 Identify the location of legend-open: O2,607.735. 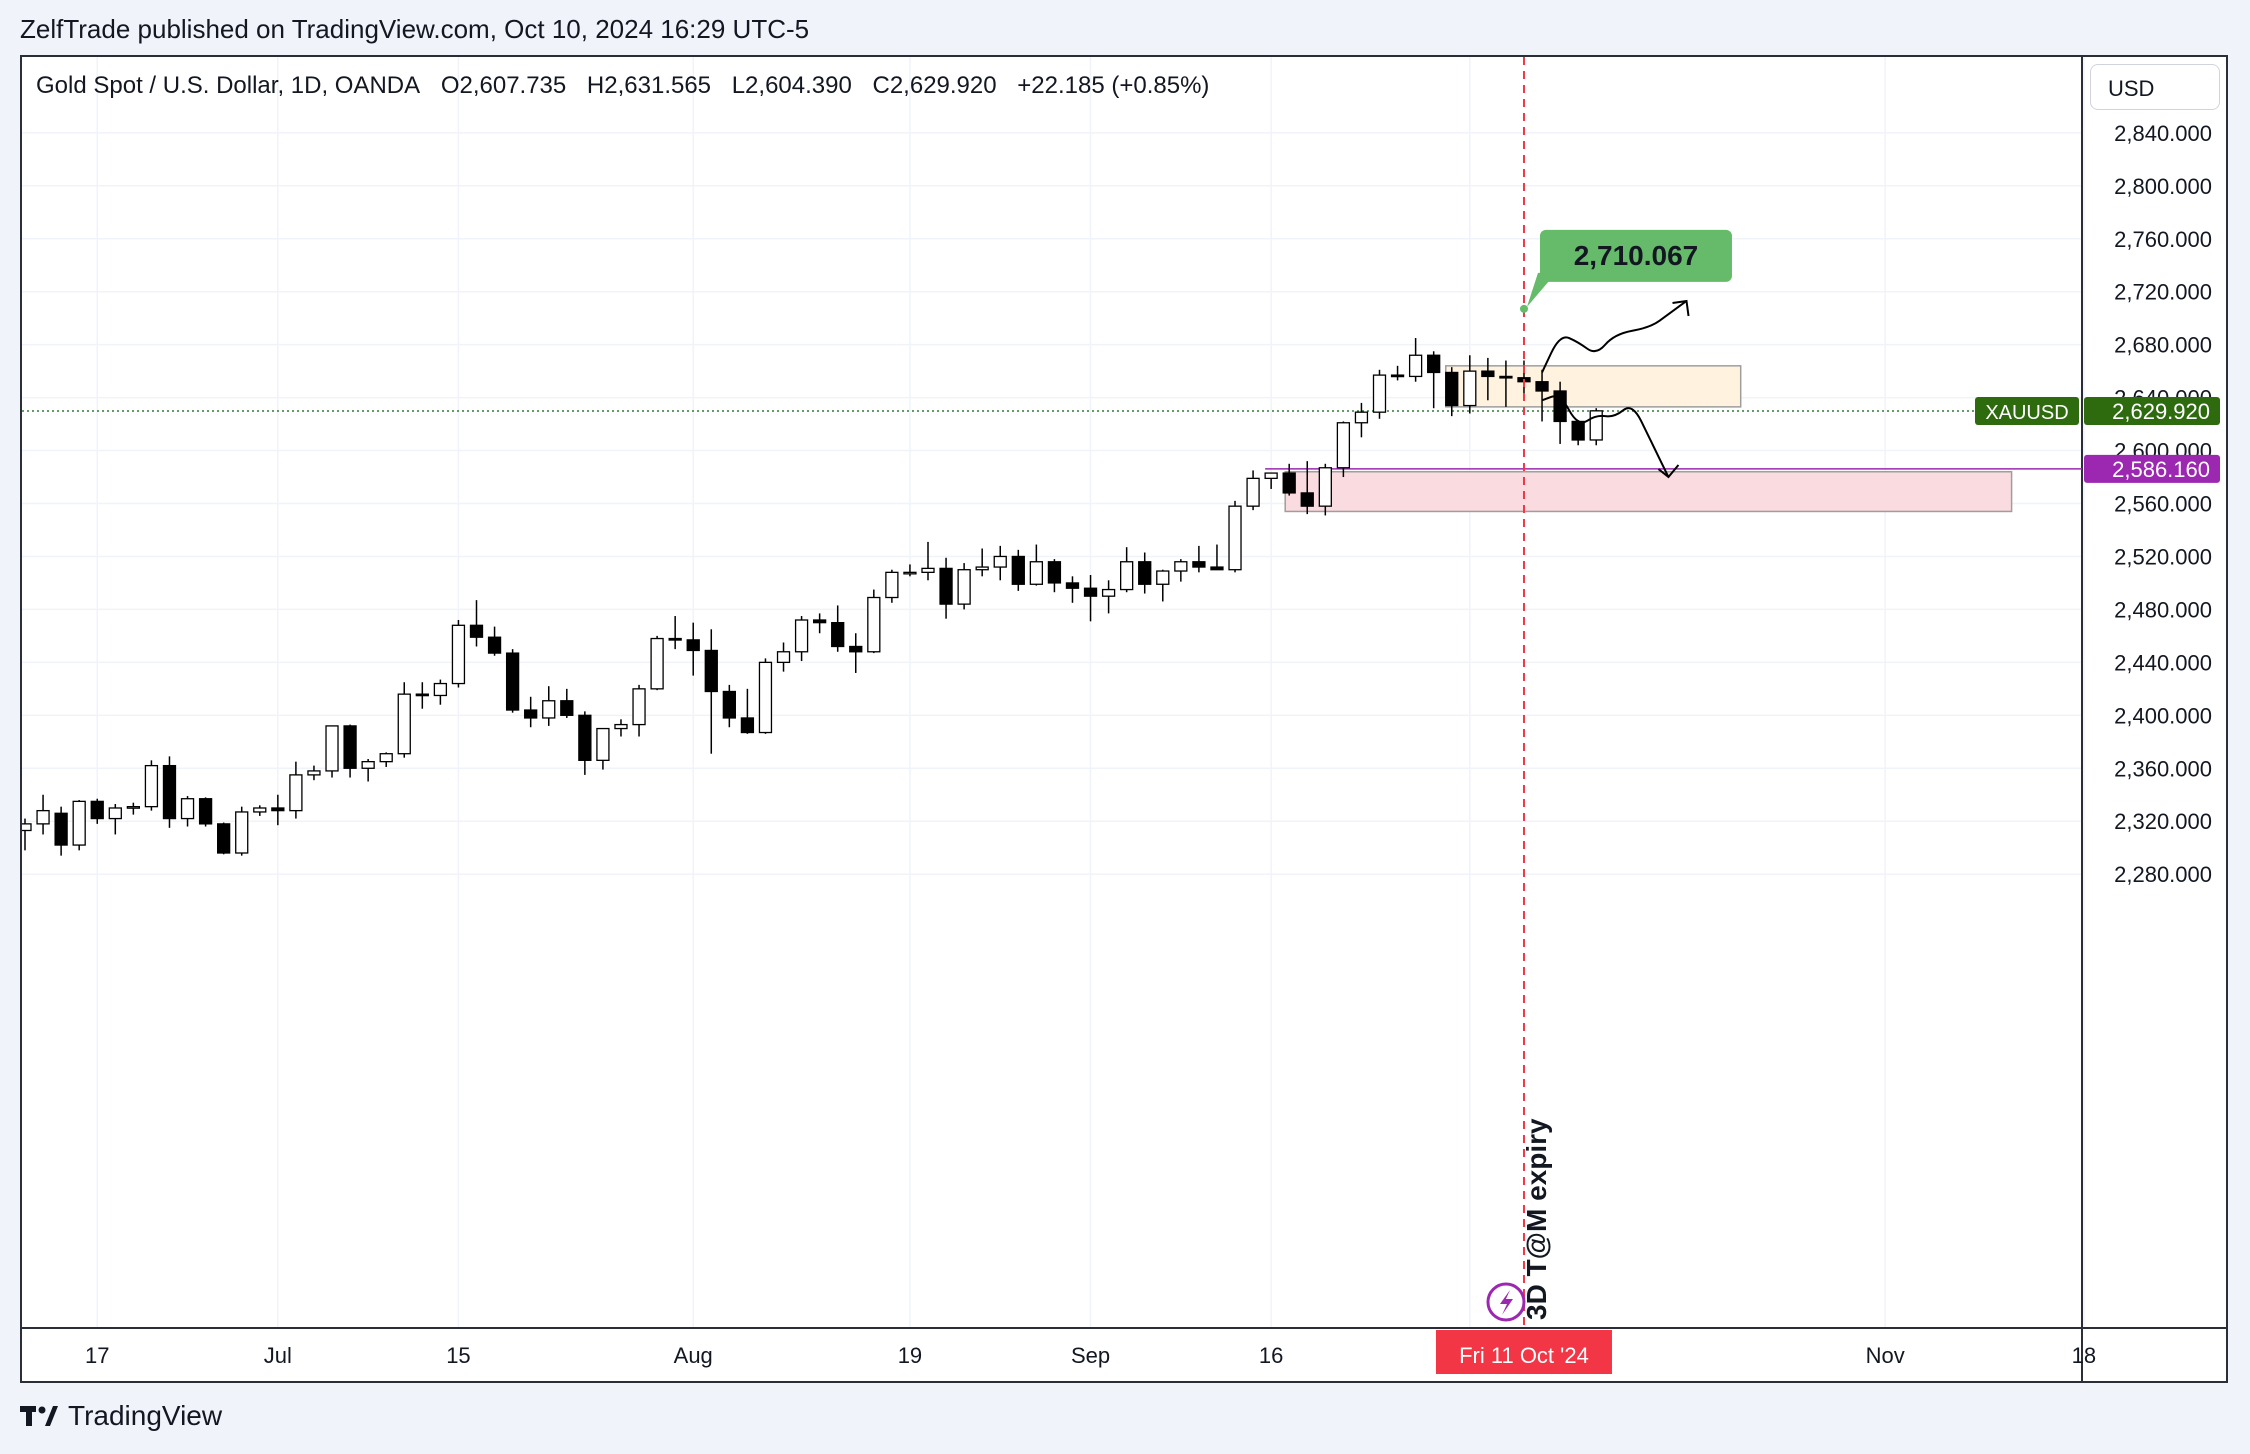
(503, 85).